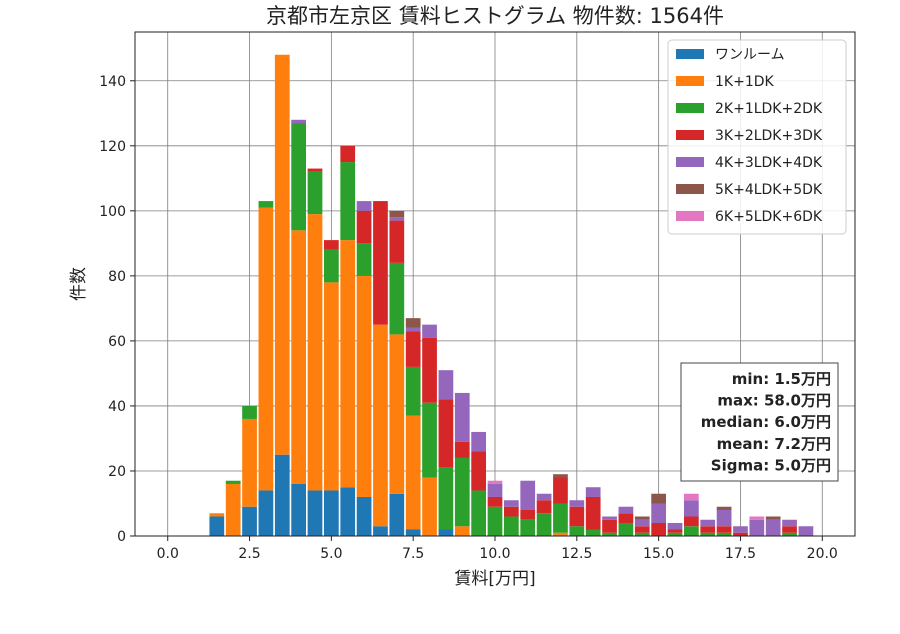  I want to click on x-tick-label: 20.0, so click(822, 554).